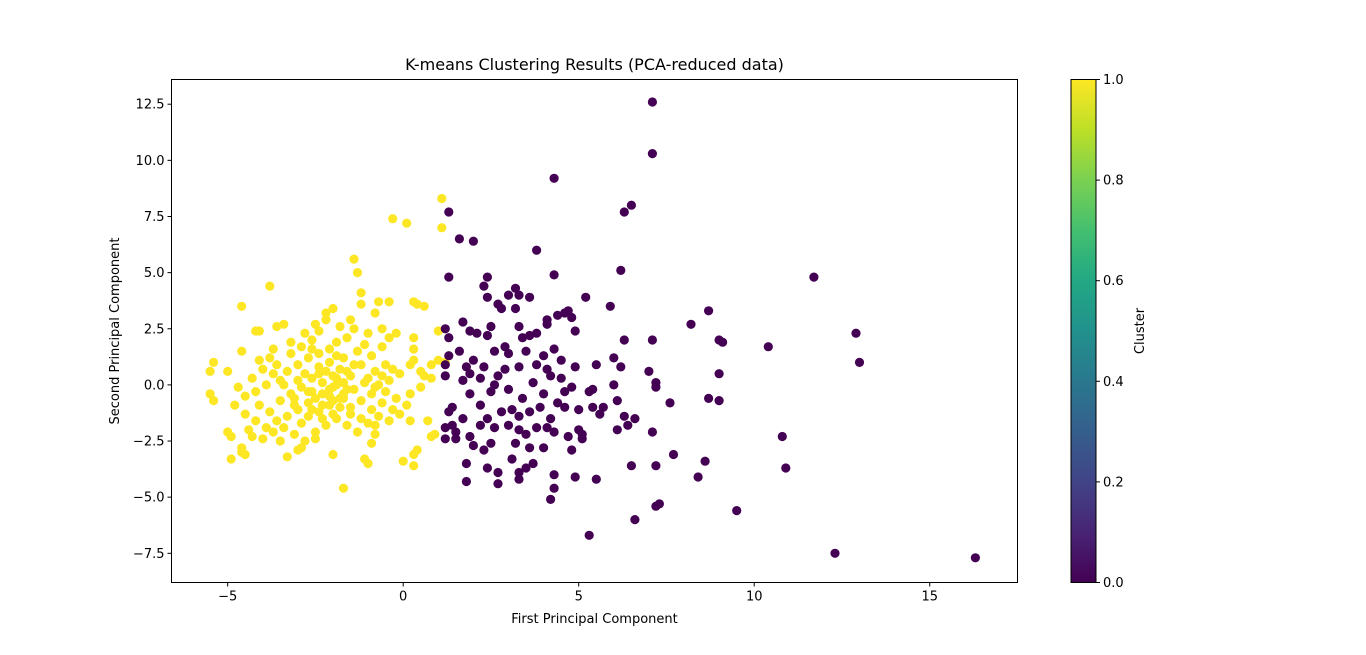  What do you see at coordinates (150, 105) in the screenshot?
I see `y-tick-label: 12.5` at bounding box center [150, 105].